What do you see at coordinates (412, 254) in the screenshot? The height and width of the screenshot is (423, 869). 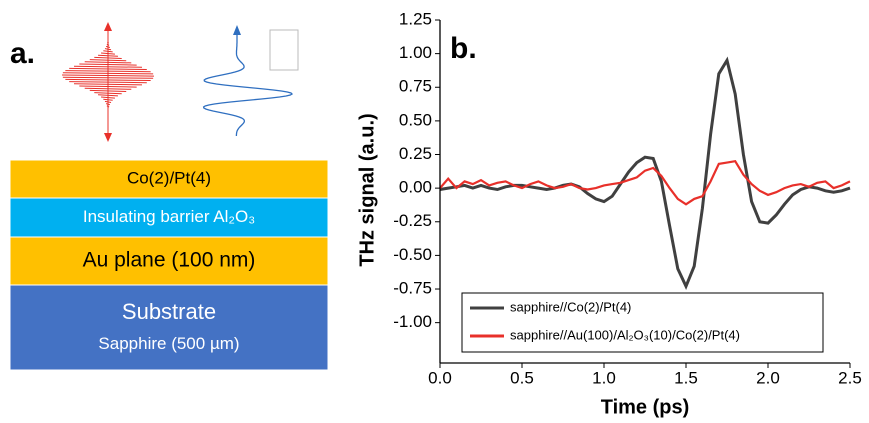 I see `y-tick-label: -0.50` at bounding box center [412, 254].